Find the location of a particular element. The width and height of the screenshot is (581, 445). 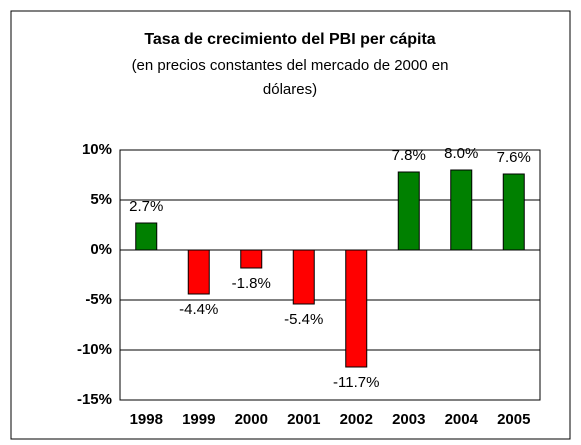

y-tick-label: -5% is located at coordinates (98, 299).